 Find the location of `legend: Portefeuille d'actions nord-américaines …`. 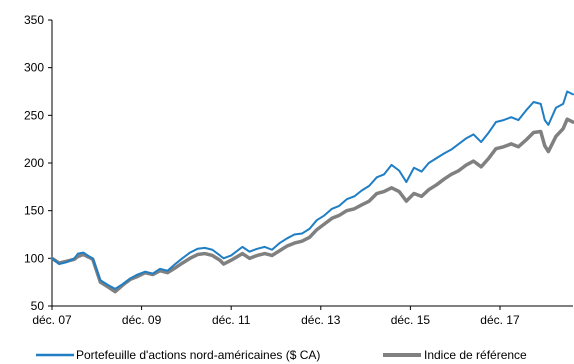

legend: Portefeuille d'actions nord-américaines … is located at coordinates (281, 355).